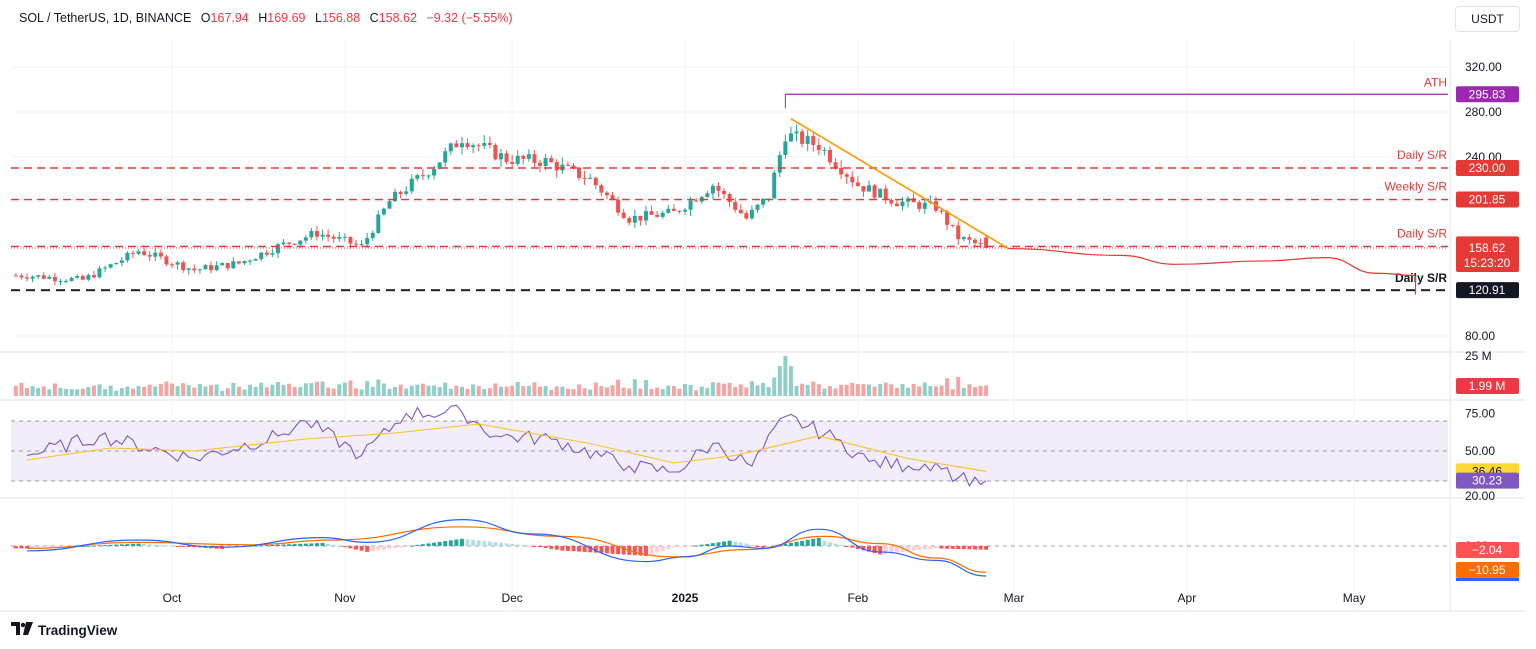 The image size is (1536, 649). I want to click on tradingview-logo-icon, so click(22, 630).